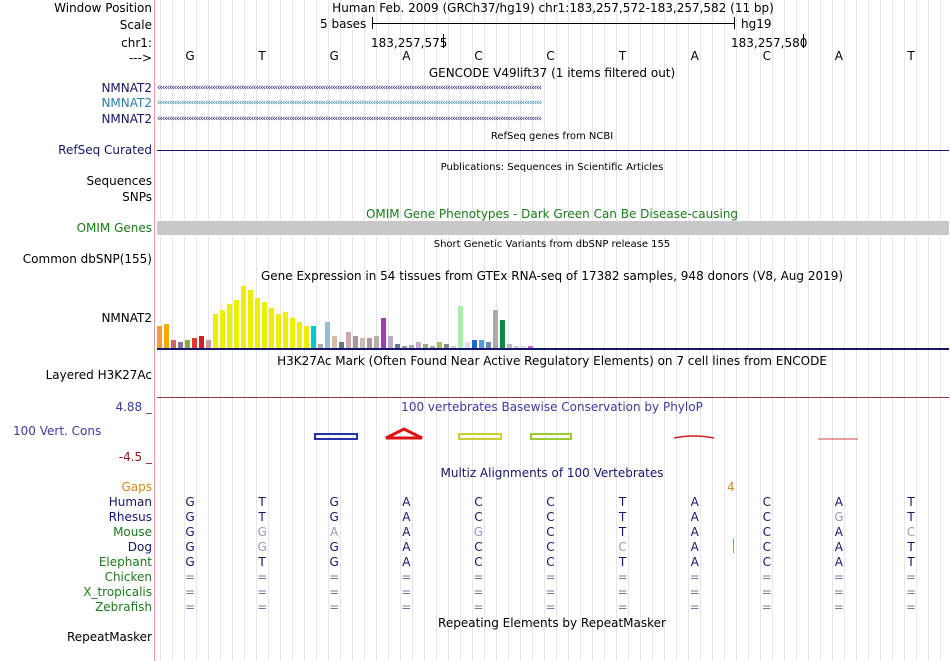  I want to click on multiz-species-label: Chicken, so click(128, 577).